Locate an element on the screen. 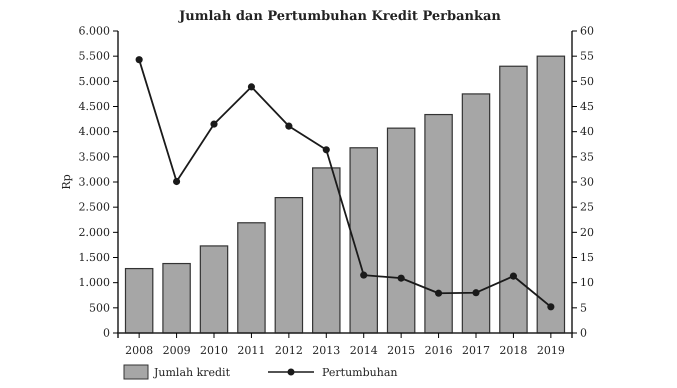 The width and height of the screenshot is (677, 388). y-tick-label: 4.000 is located at coordinates (94, 131).